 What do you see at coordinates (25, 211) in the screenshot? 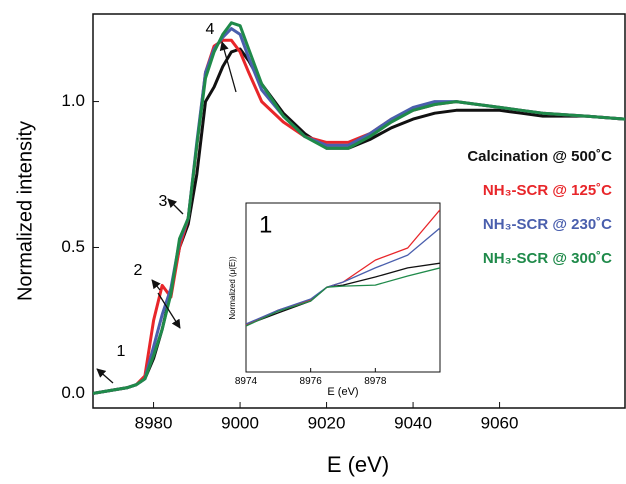
I see `y-axis-title: Normalized intensity` at bounding box center [25, 211].